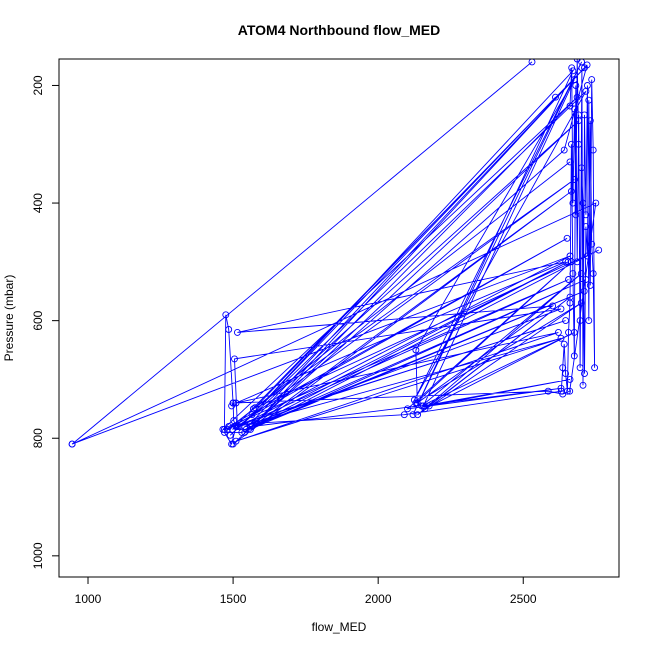 This screenshot has height=650, width=650. I want to click on y-tick-label: 400, so click(38, 203).